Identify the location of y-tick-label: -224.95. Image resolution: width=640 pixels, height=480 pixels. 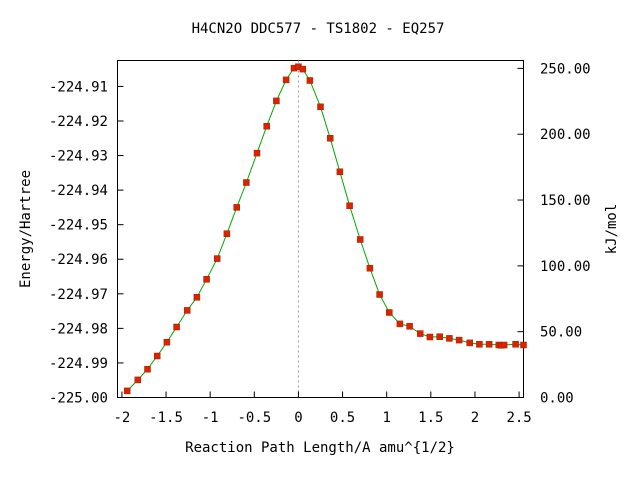
(78, 226).